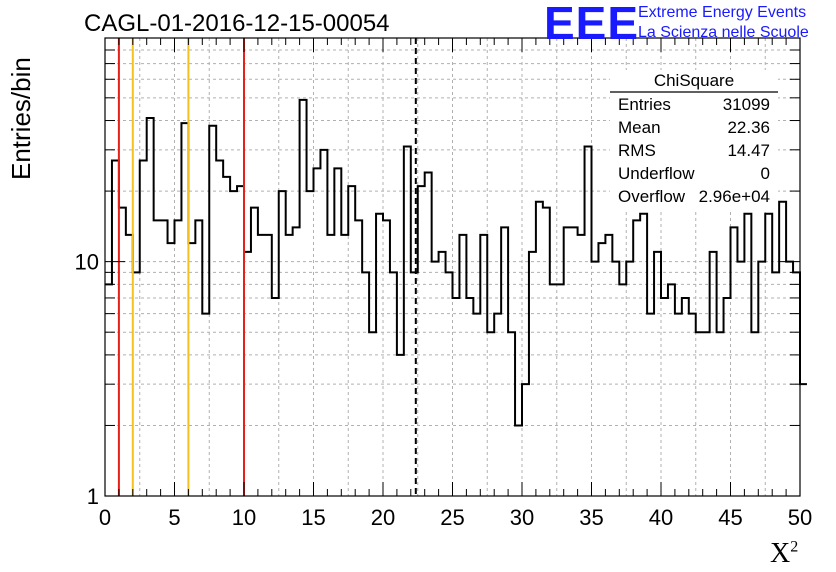  Describe the element at coordinates (637, 150) in the screenshot. I see `stats-label: RMS` at that location.